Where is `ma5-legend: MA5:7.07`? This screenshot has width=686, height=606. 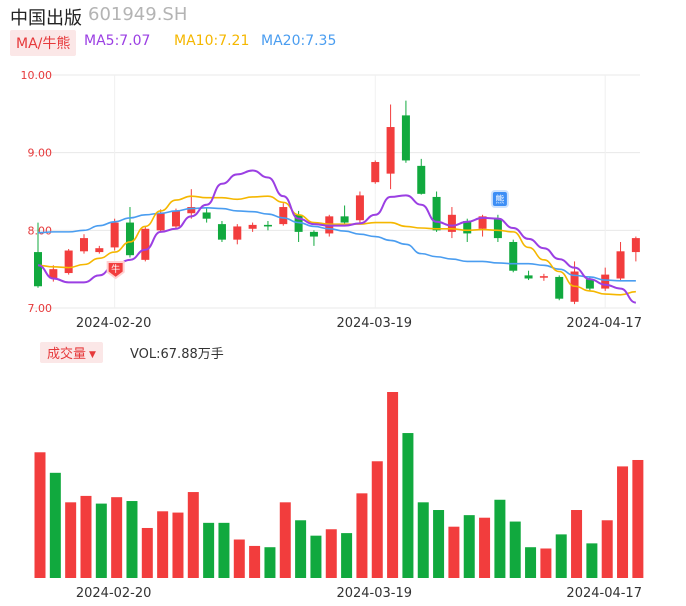 ma5-legend: MA5:7.07 is located at coordinates (117, 41).